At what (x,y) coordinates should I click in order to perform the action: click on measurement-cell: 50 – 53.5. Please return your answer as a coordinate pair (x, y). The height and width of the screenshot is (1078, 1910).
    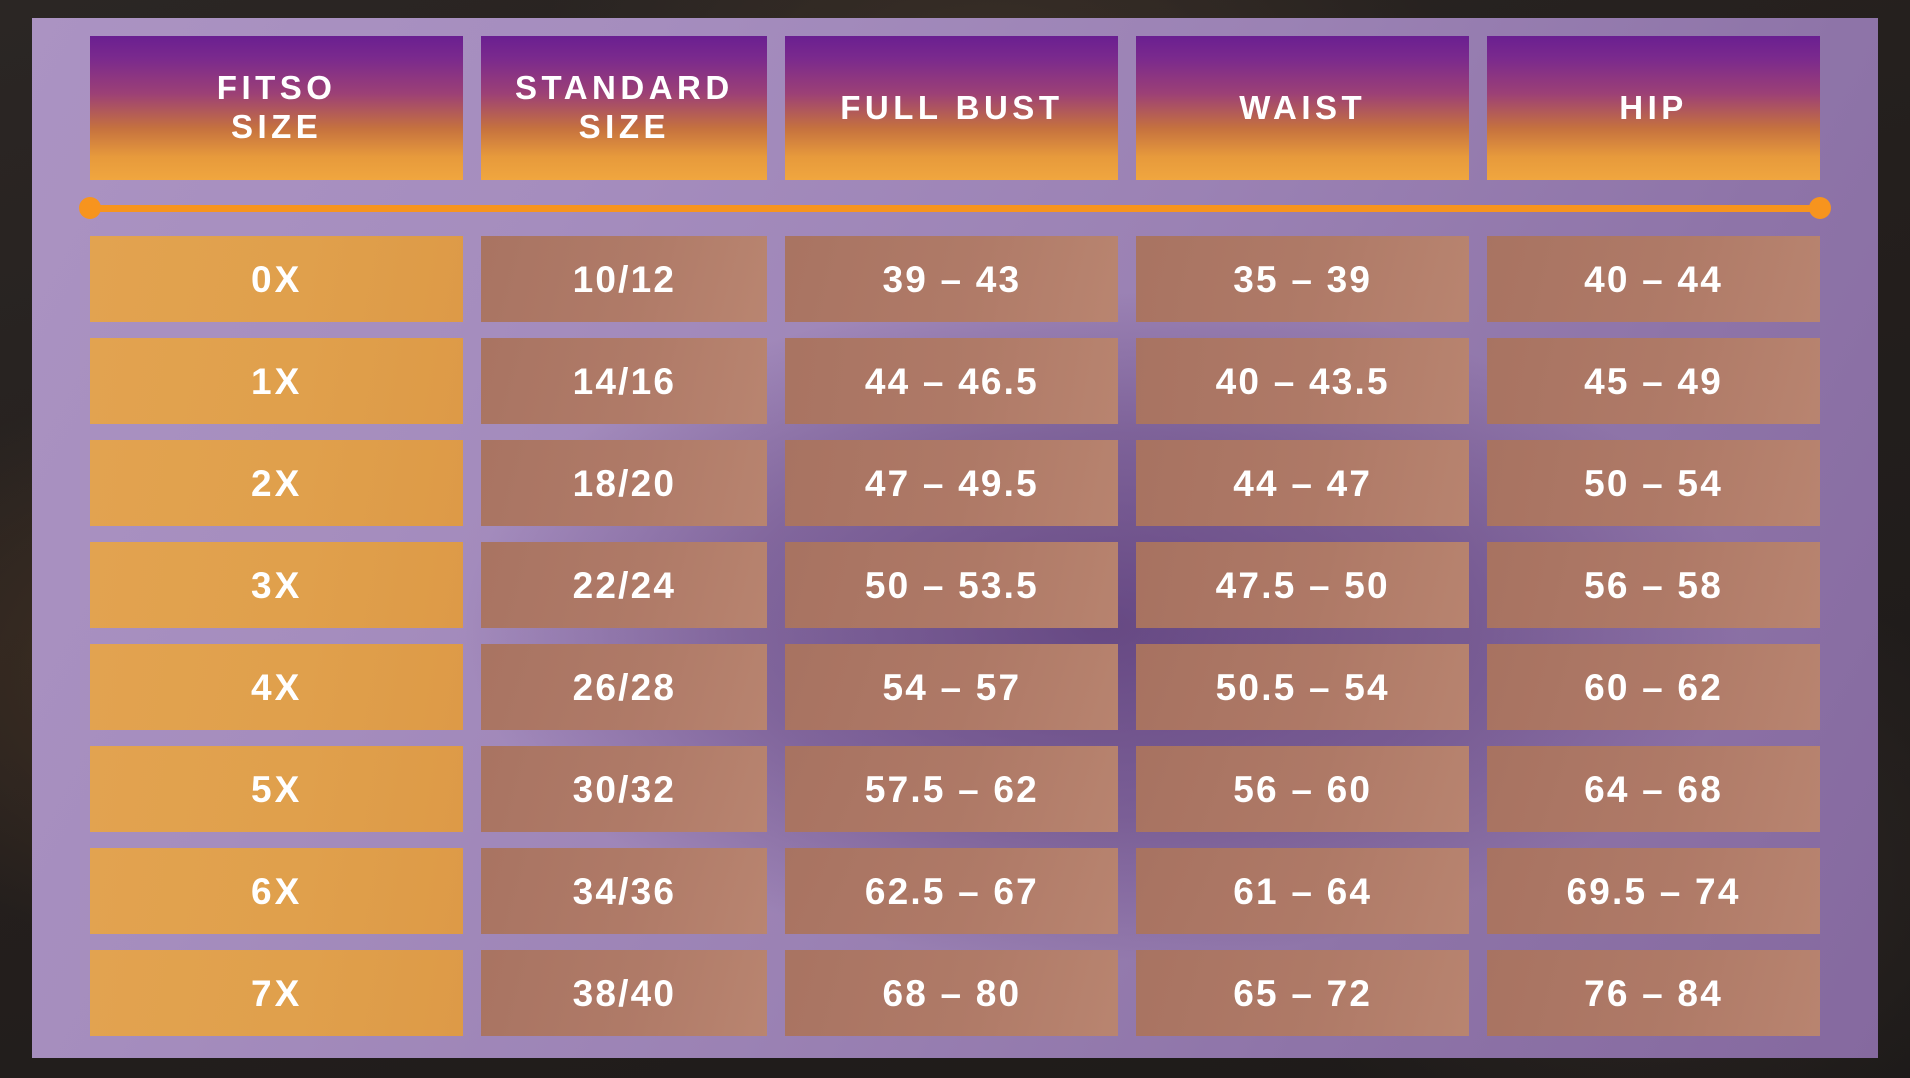
    Looking at the image, I should click on (952, 585).